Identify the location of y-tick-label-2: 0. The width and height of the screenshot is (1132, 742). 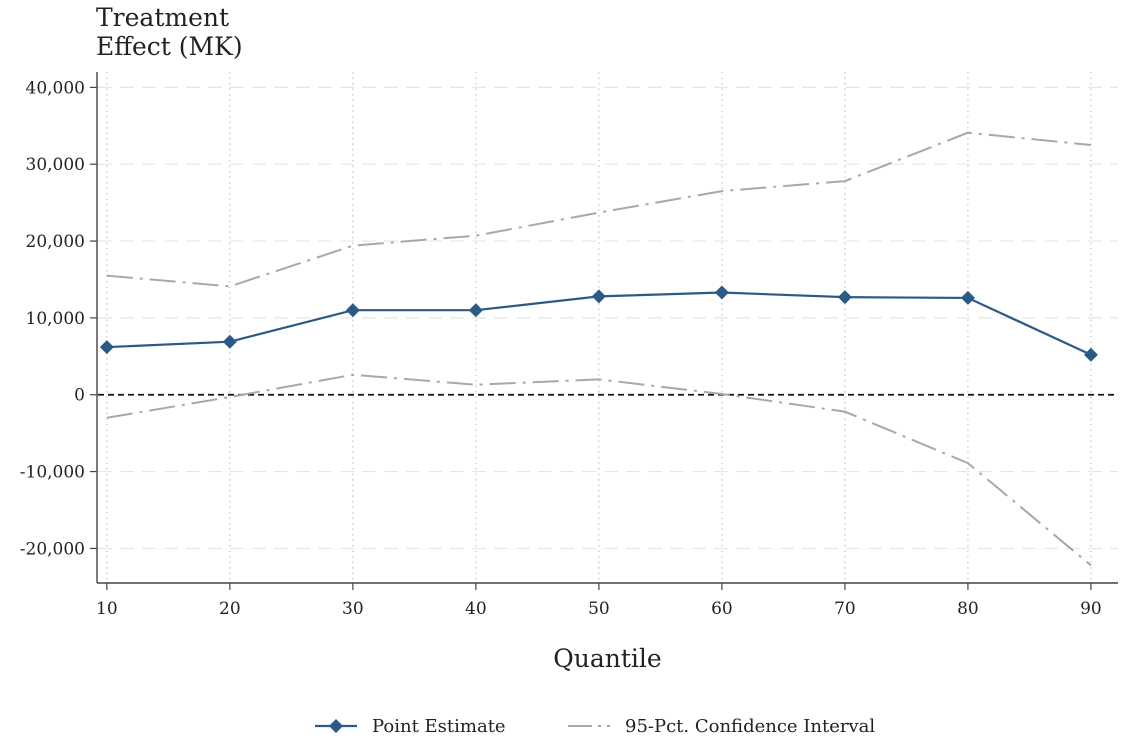
(79, 396).